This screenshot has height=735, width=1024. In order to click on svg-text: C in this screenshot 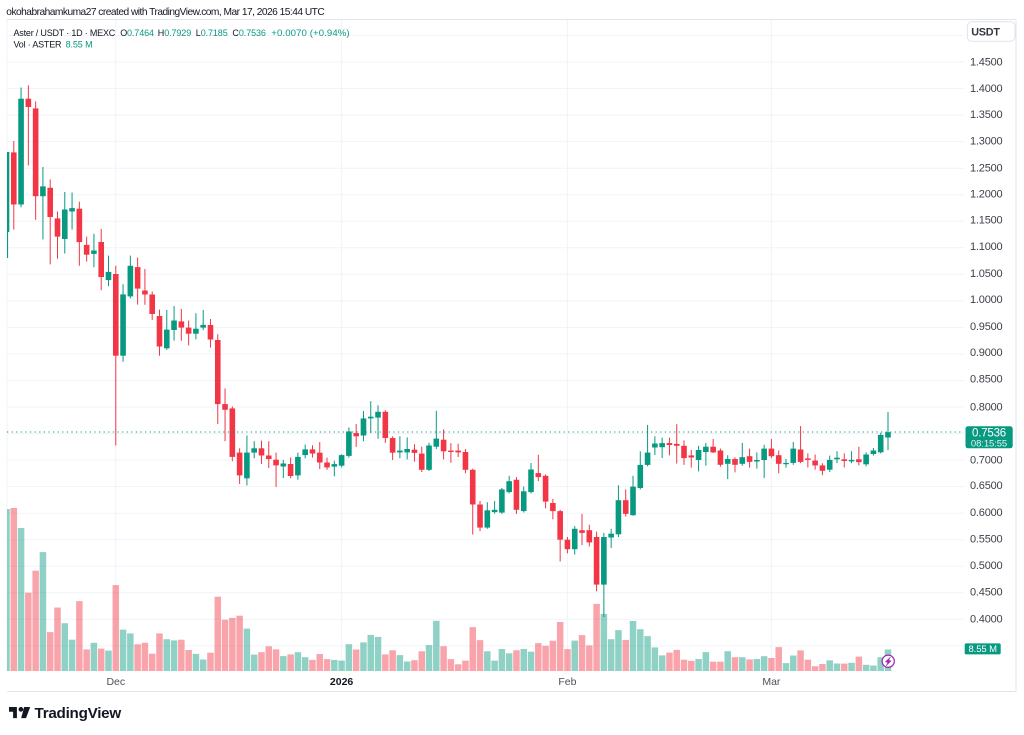, I will do `click(235, 33)`.